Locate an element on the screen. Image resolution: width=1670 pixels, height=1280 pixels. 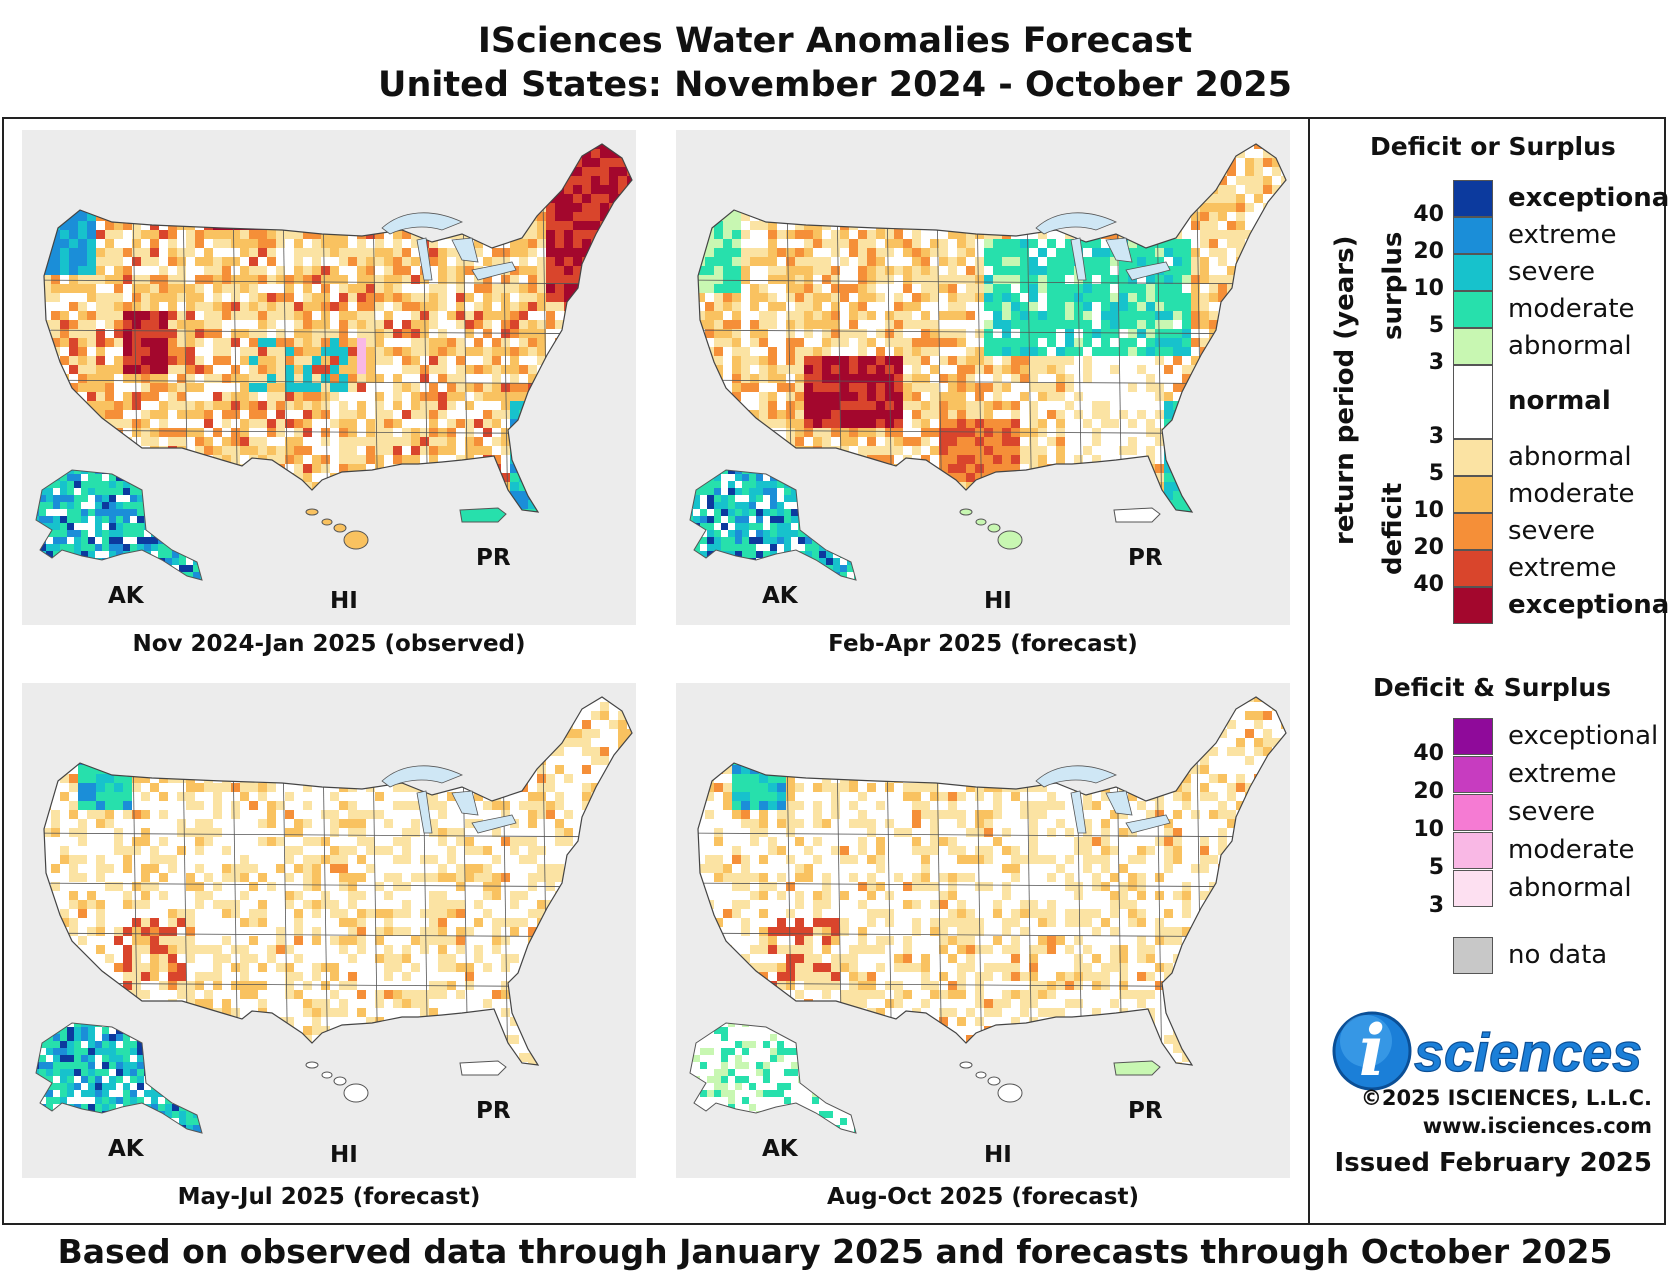
legend-label-both-abnormal: abnormal is located at coordinates (1570, 888).